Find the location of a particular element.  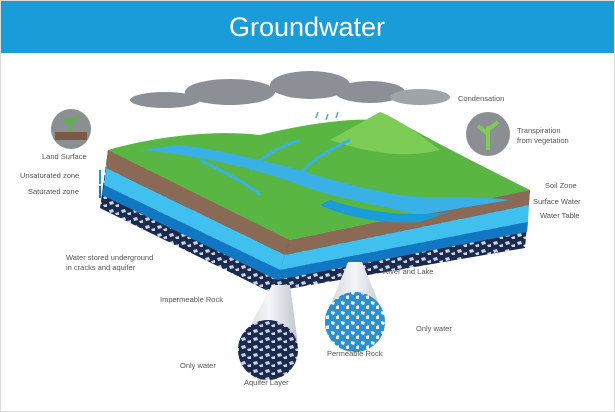

label: Aquifer Layer is located at coordinates (266, 382).